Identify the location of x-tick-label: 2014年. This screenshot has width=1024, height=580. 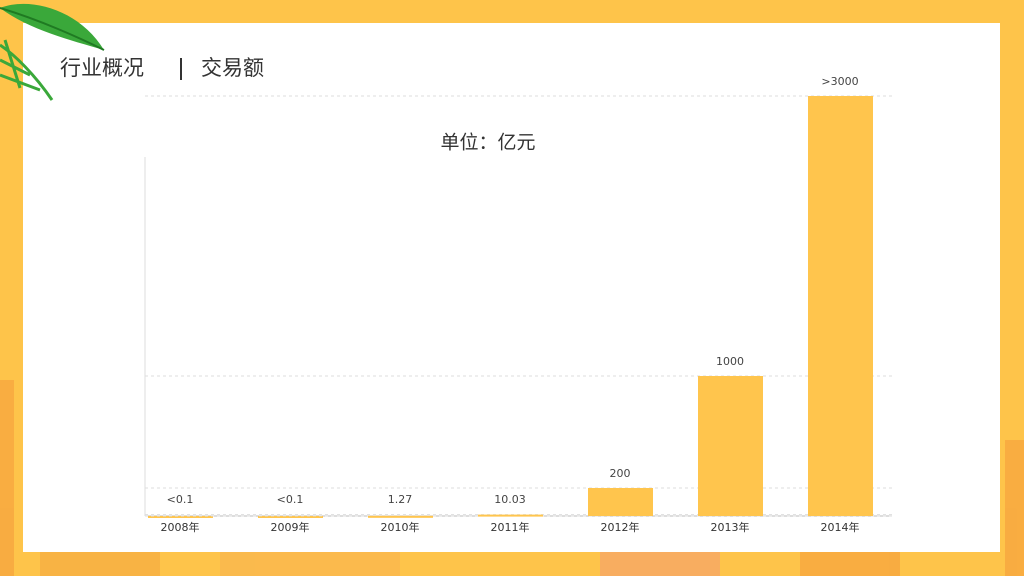
(840, 527).